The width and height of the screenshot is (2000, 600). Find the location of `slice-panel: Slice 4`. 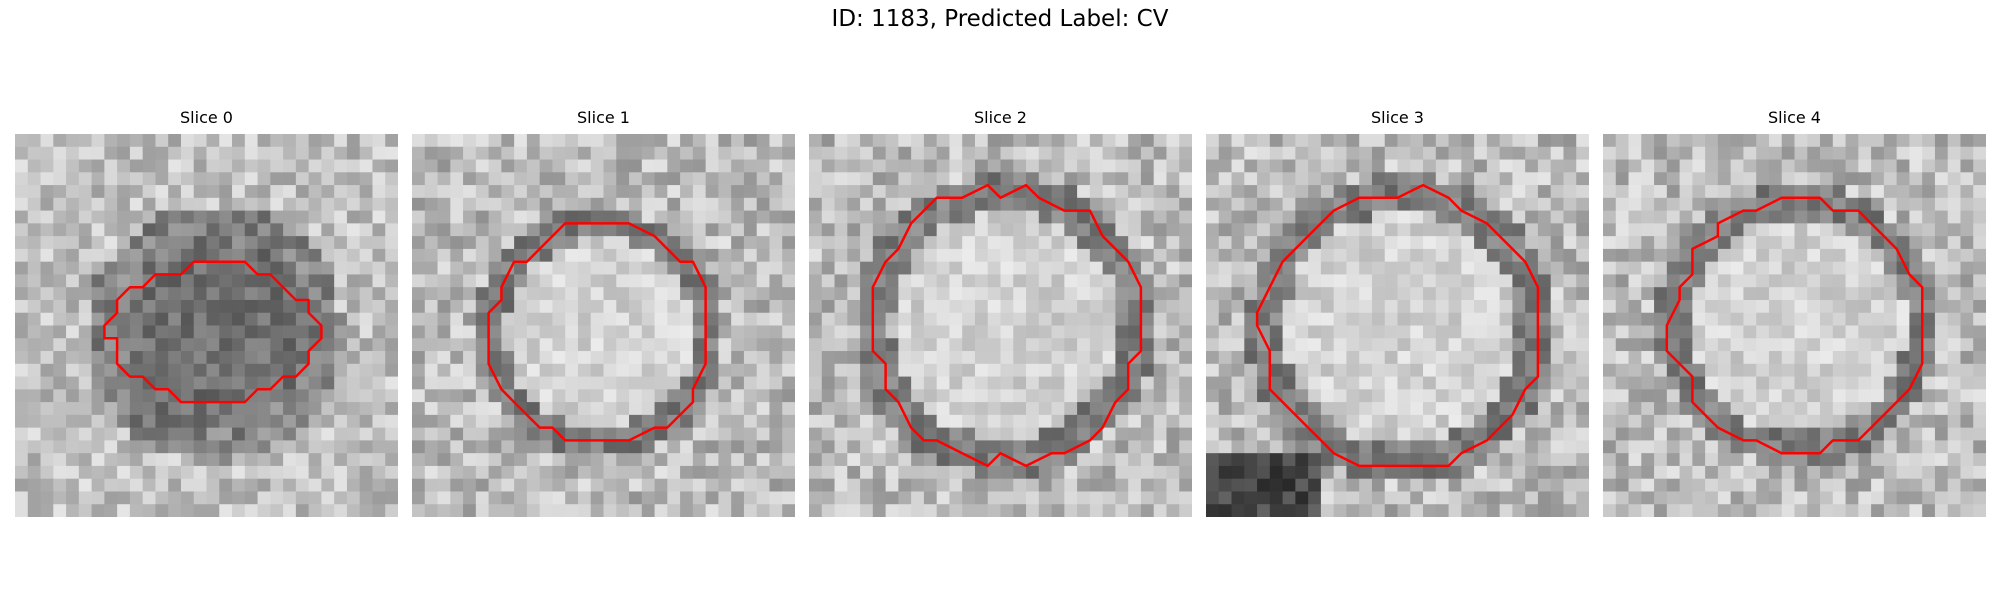

slice-panel: Slice 4 is located at coordinates (1794, 314).